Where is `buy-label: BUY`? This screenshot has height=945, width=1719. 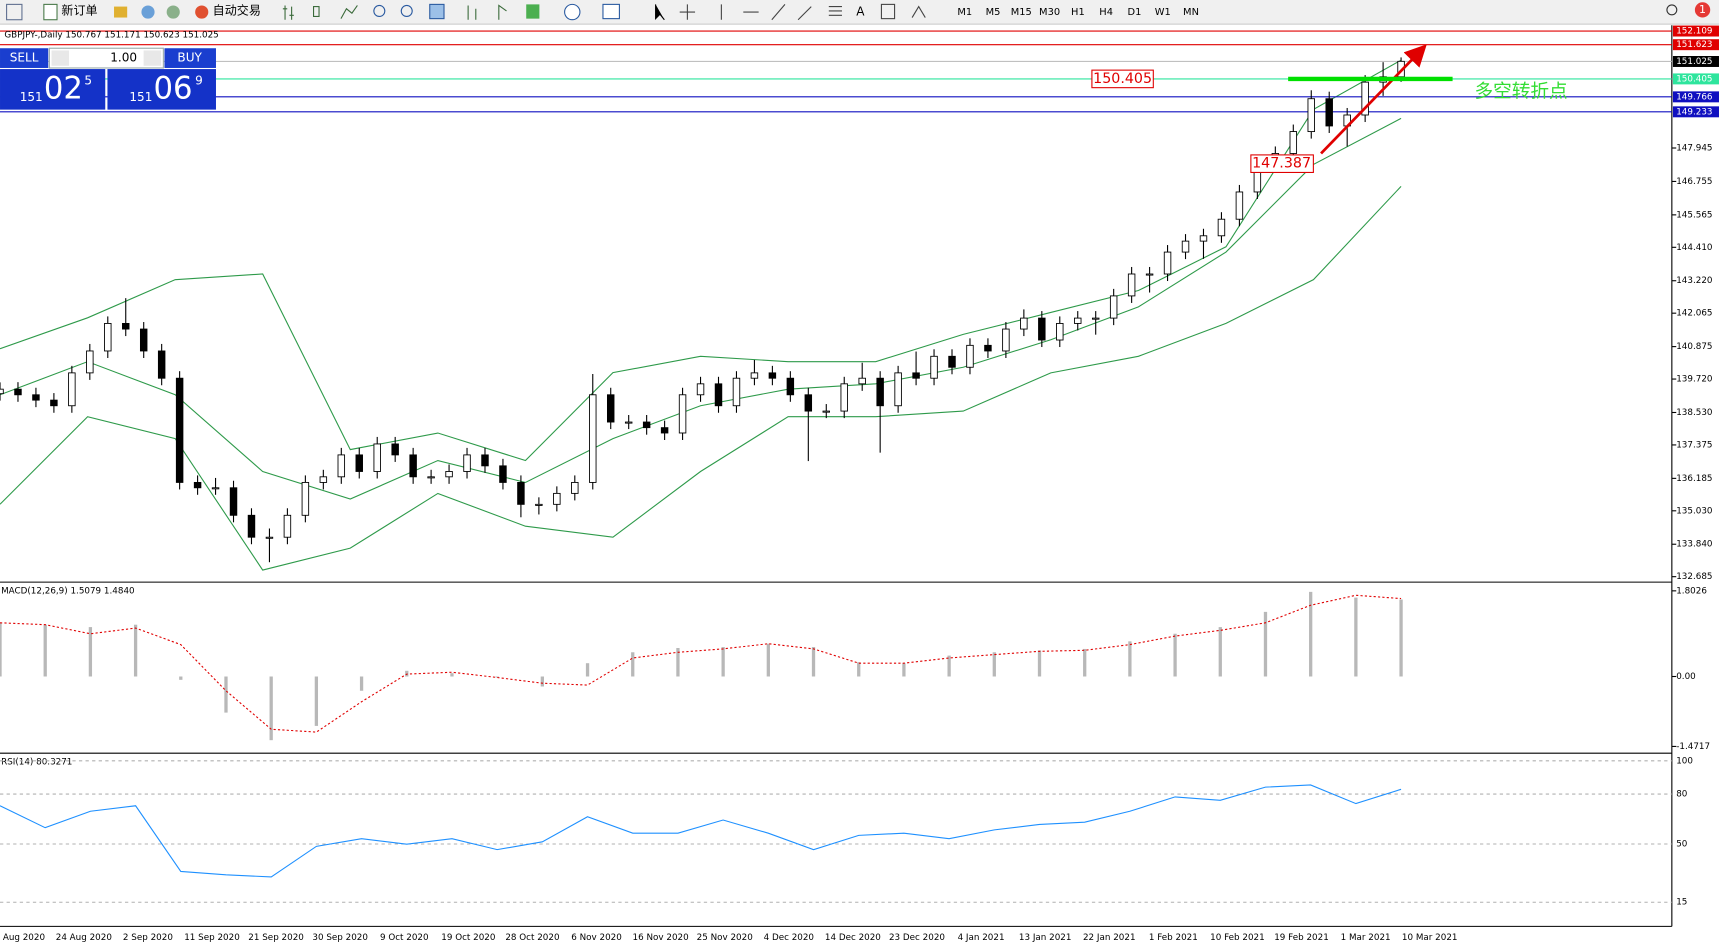 buy-label: BUY is located at coordinates (189, 58).